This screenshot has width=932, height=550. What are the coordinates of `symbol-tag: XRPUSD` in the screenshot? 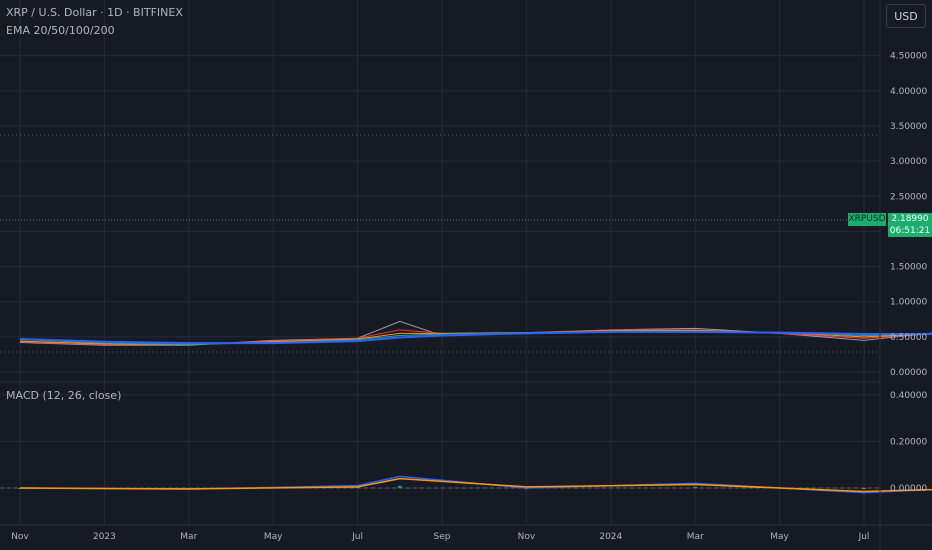 It's located at (867, 219).